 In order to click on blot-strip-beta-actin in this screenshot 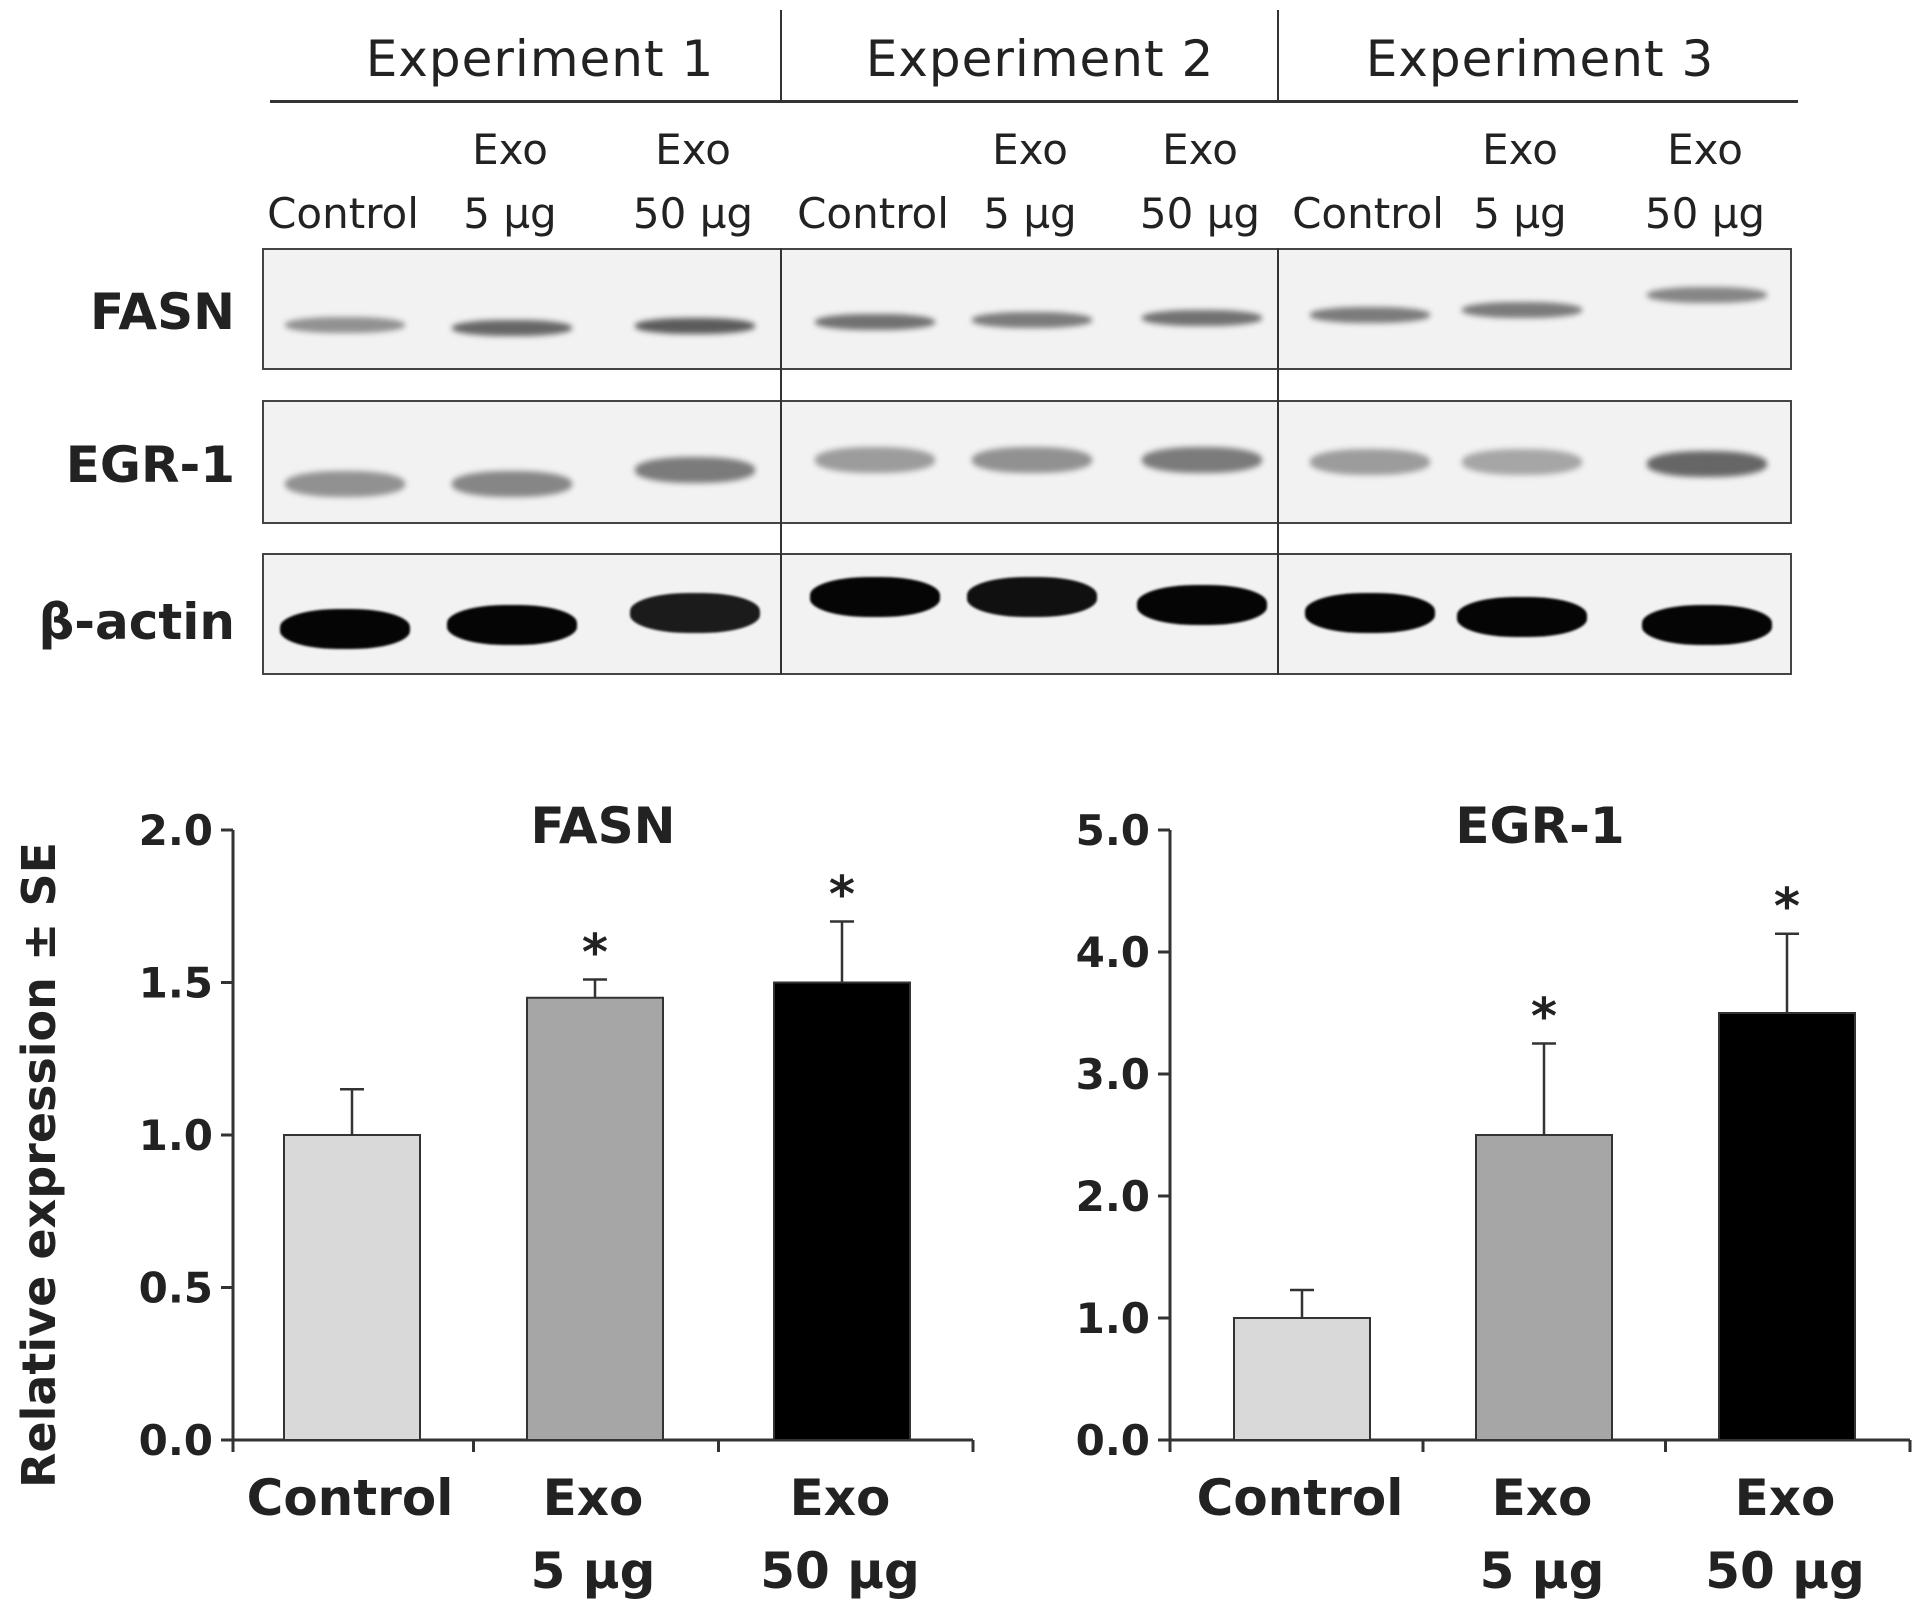, I will do `click(1027, 614)`.